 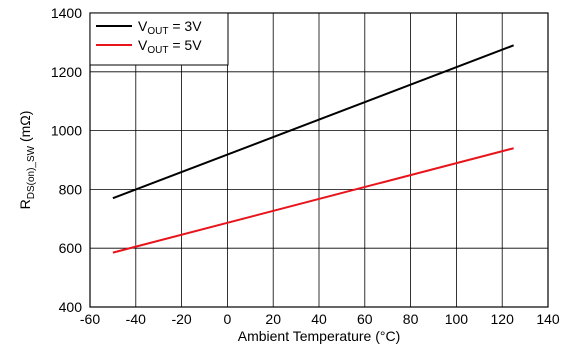 What do you see at coordinates (66, 131) in the screenshot?
I see `y-tick-label: 1000` at bounding box center [66, 131].